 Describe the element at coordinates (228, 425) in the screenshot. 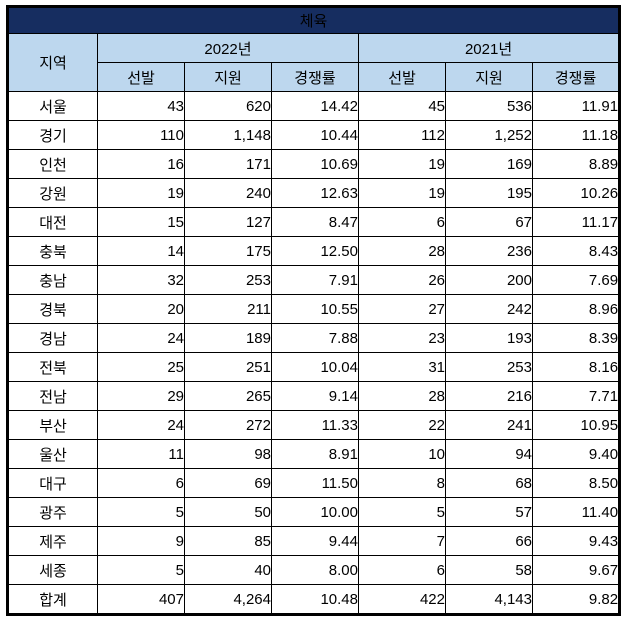

I see `value-cell: 272` at that location.